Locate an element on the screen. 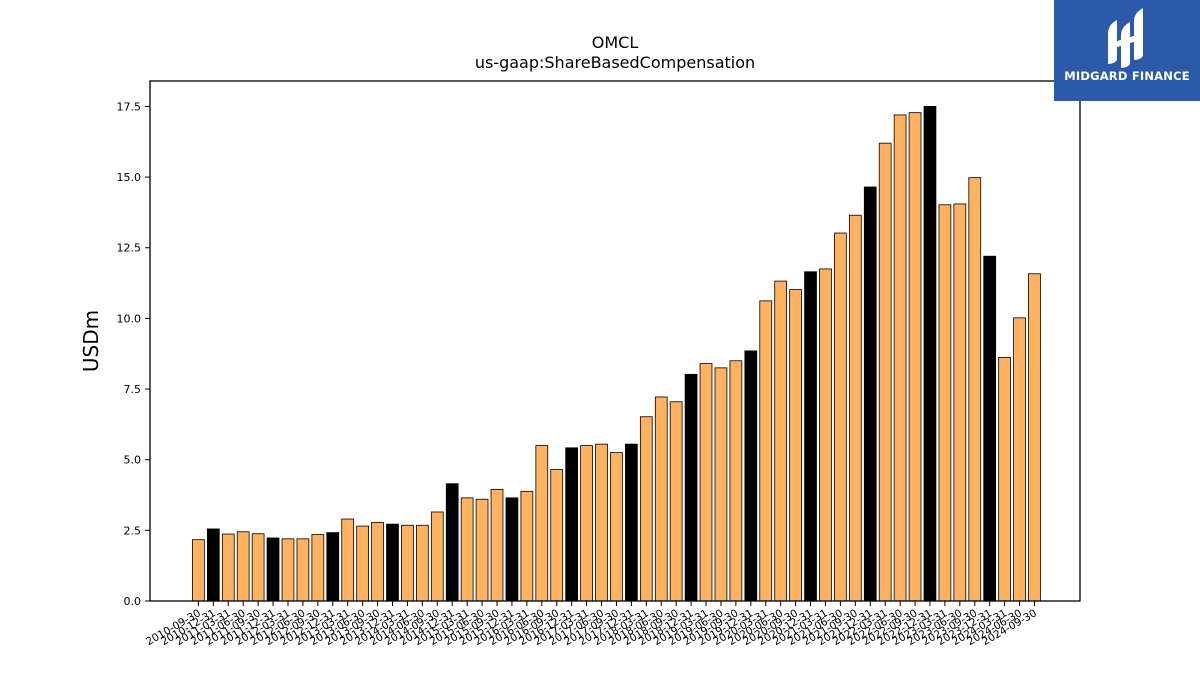 This screenshot has height=675, width=1200. y-tick-label: 10.0 is located at coordinates (129, 318).